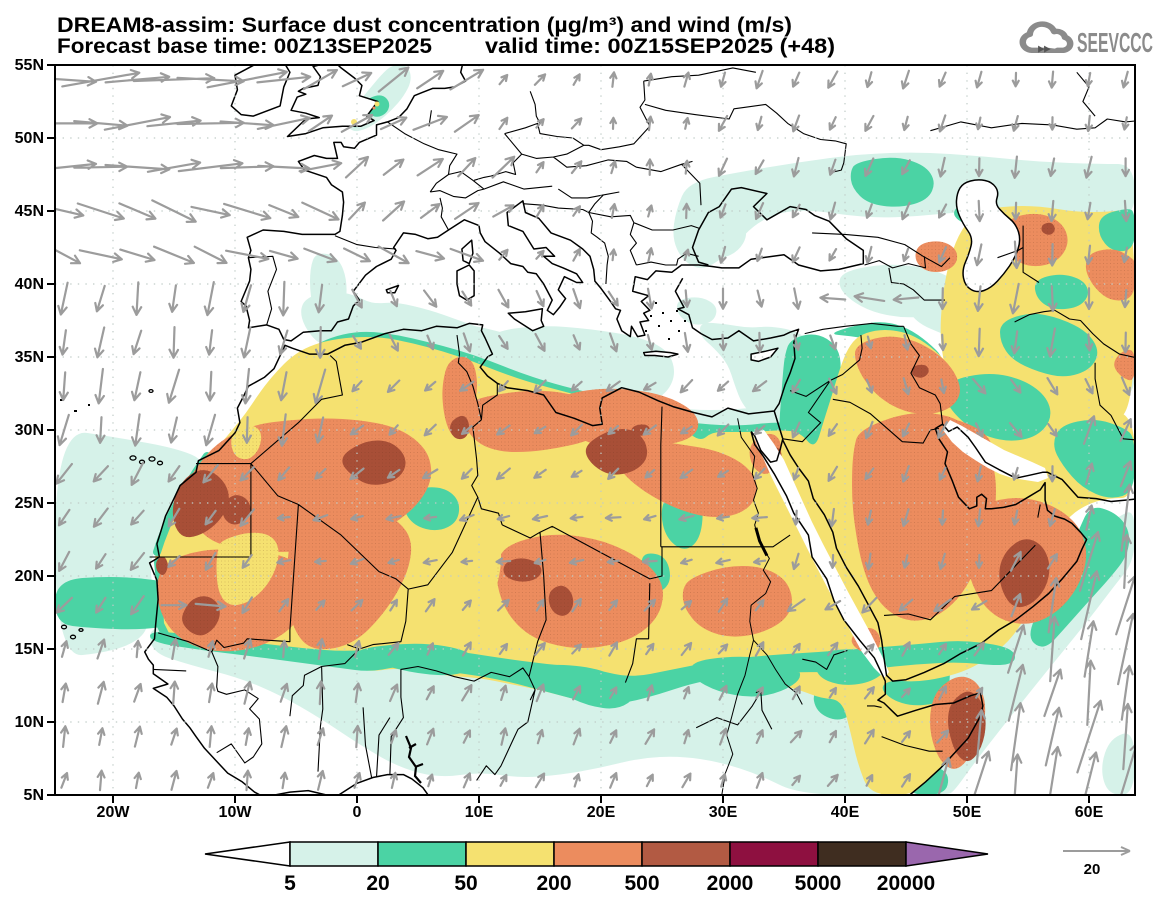  What do you see at coordinates (29, 649) in the screenshot?
I see `svg-text: 15N` at bounding box center [29, 649].